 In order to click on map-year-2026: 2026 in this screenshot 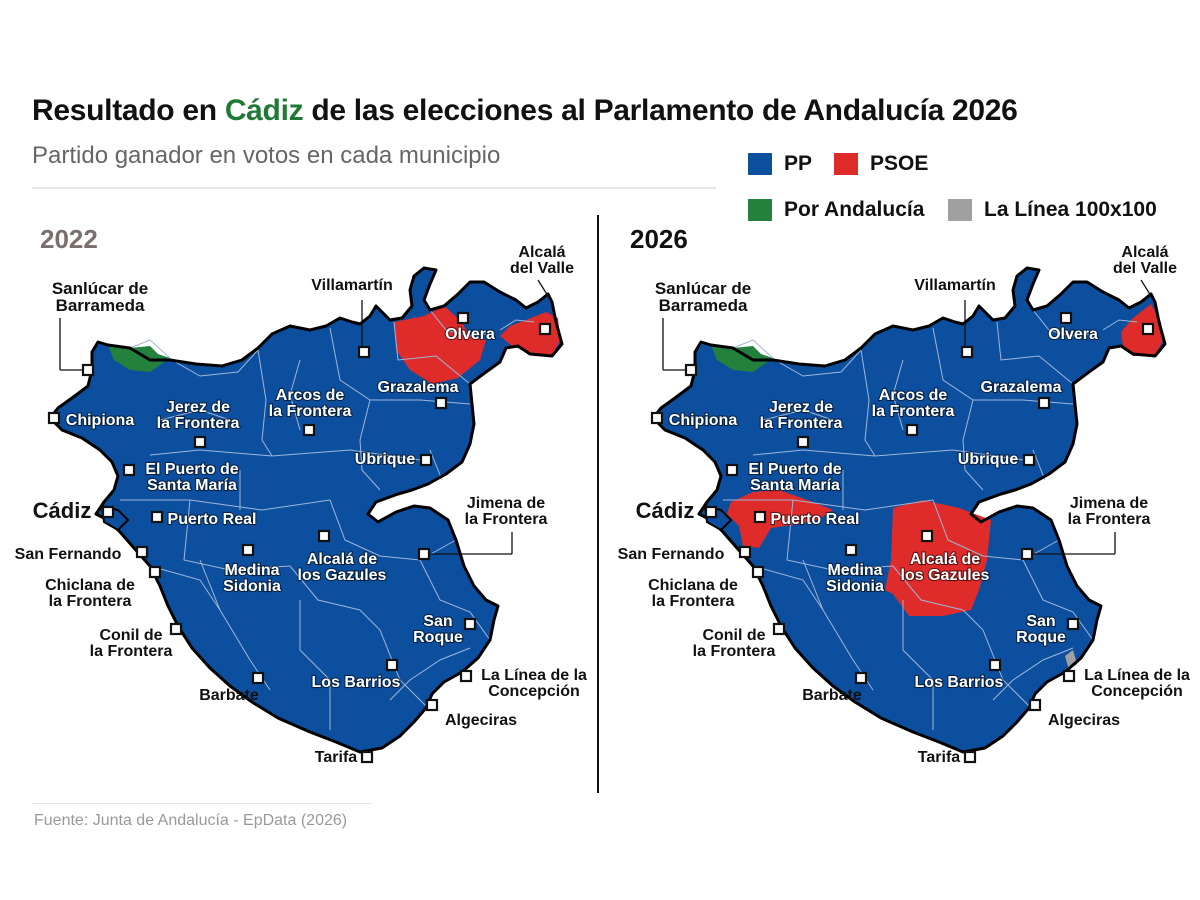, I will do `click(659, 239)`.